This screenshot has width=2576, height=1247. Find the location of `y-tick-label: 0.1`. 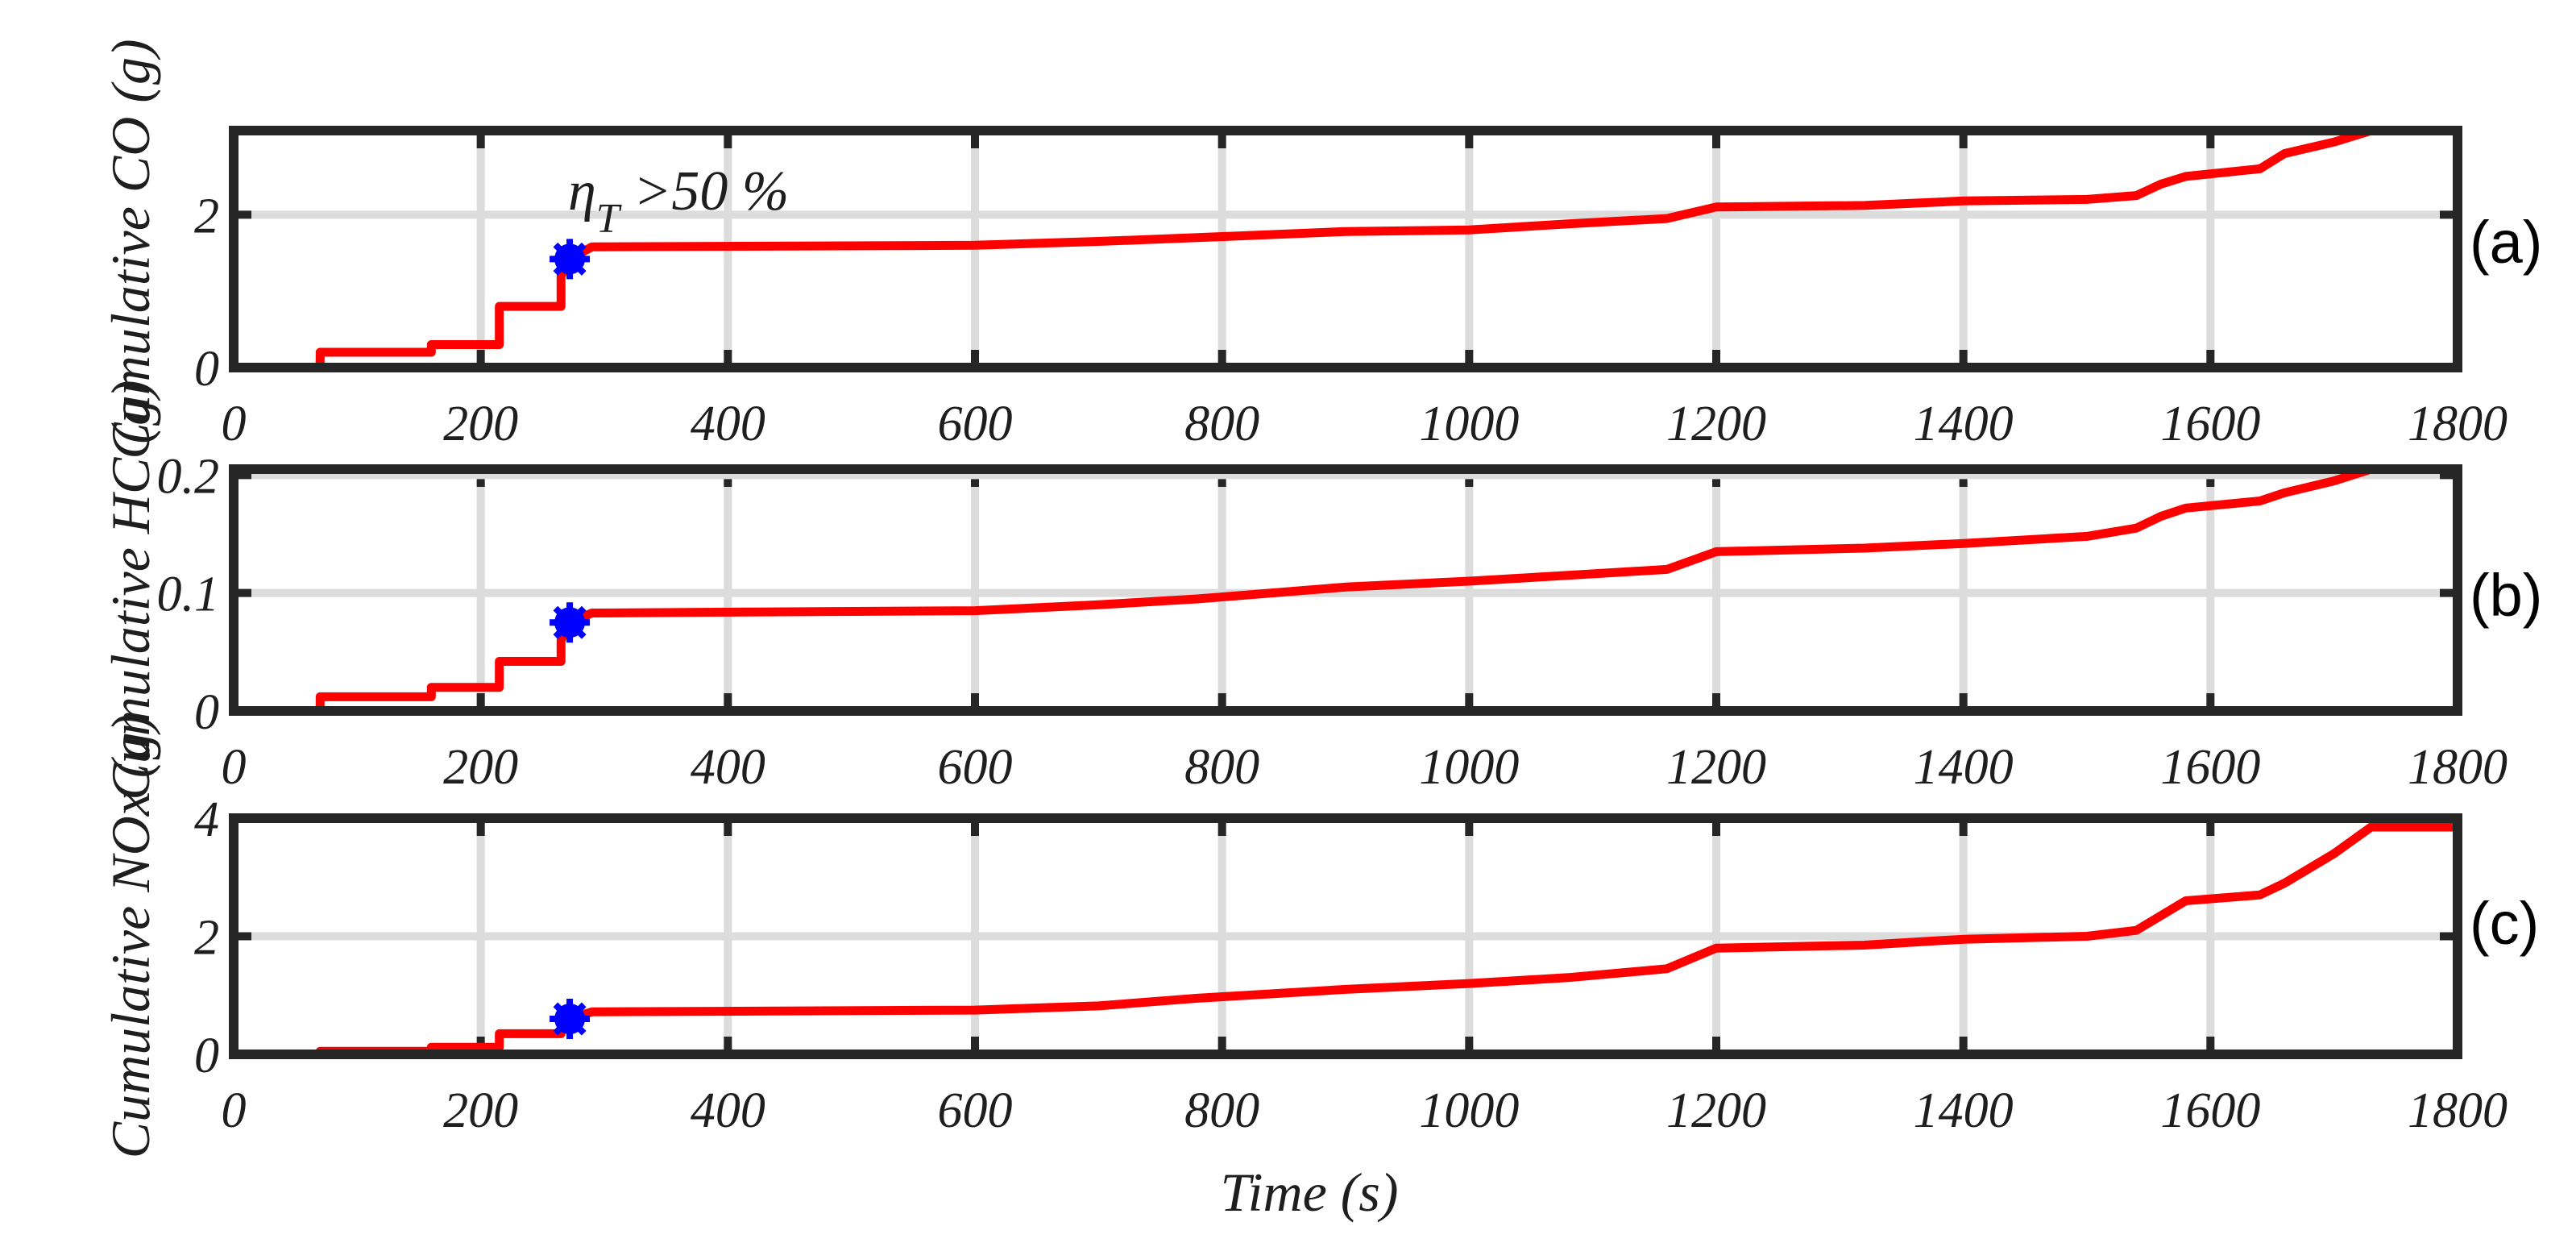

y-tick-label: 0.1 is located at coordinates (188, 594).